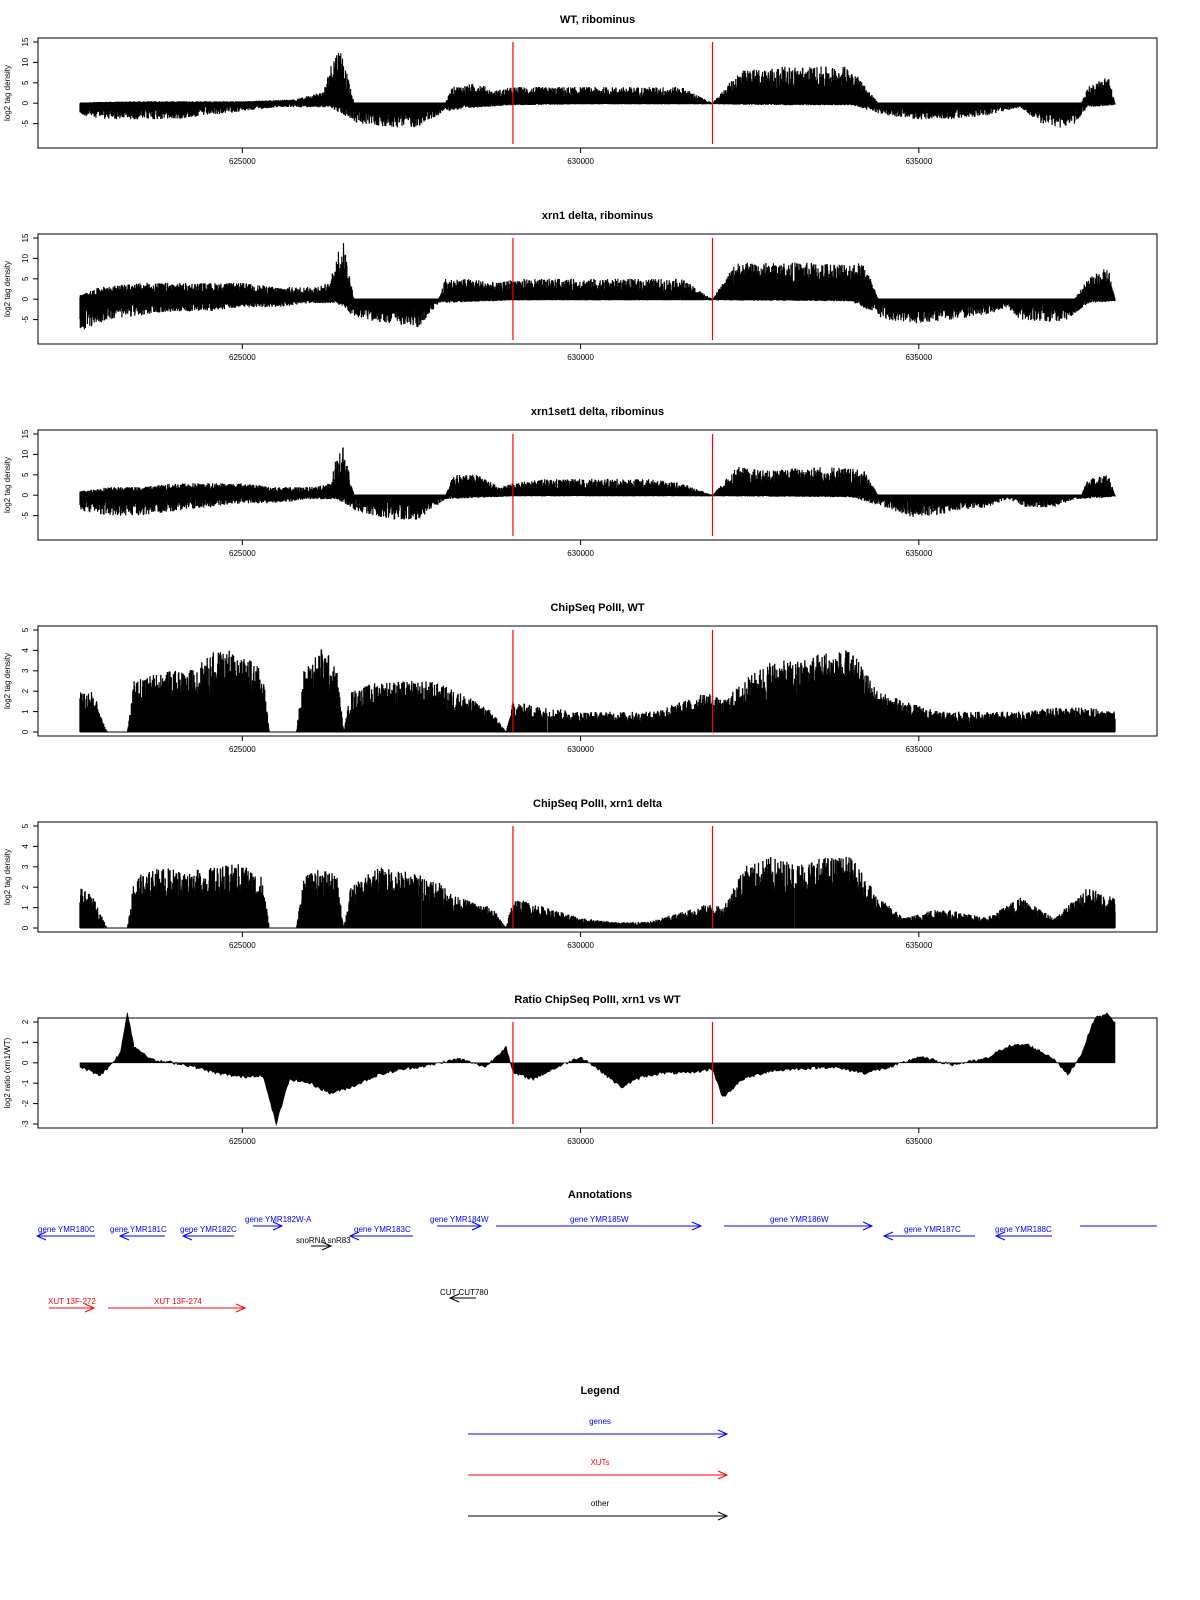 This screenshot has width=1200, height=1600. I want to click on y-axis-label: log2 ratio (xrn1/WT), so click(7, 1072).